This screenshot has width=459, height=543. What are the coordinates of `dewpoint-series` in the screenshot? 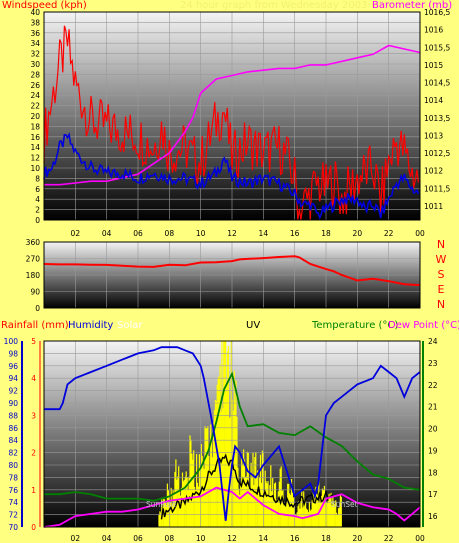 It's located at (232, 507).